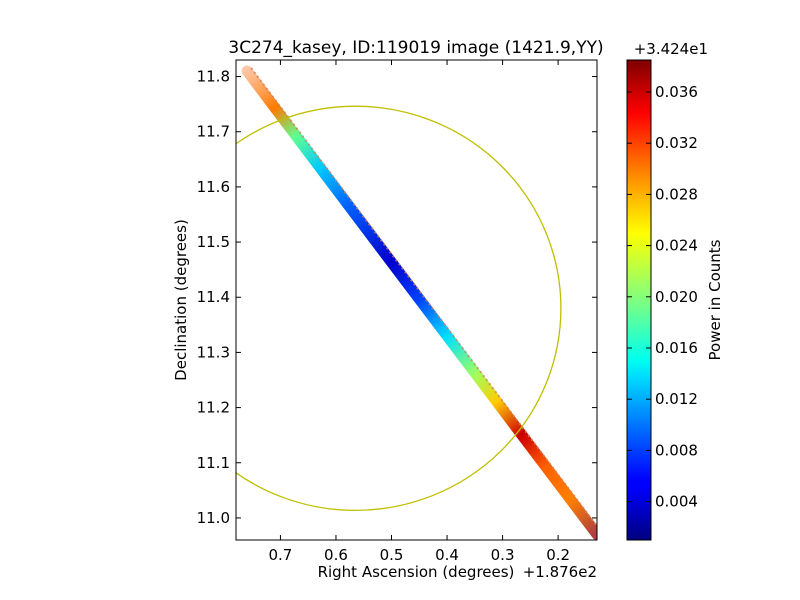  I want to click on chart-title: 3C274_kasey, ID:119019 image (1421.9,YY), so click(415, 48).